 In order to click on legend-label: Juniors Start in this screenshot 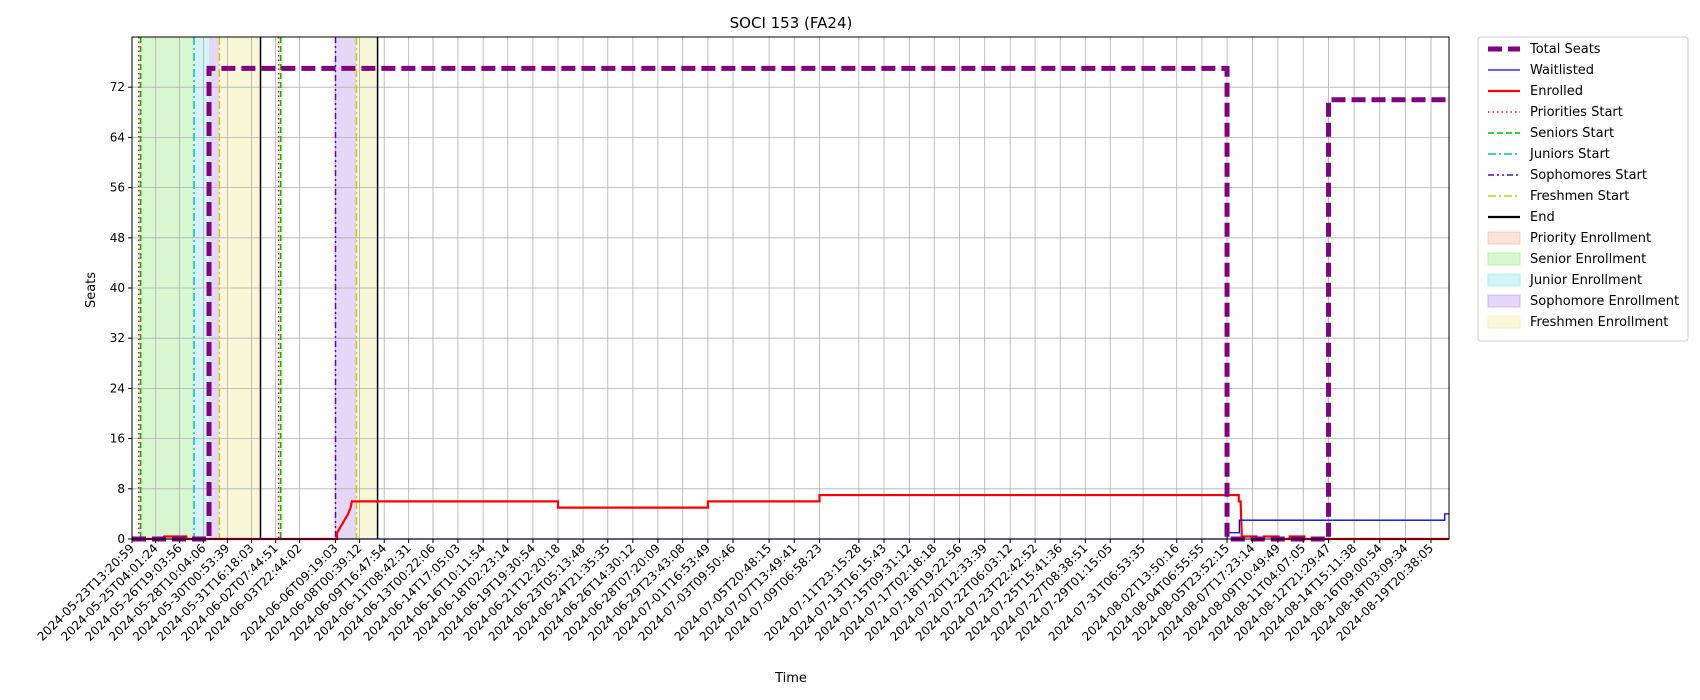, I will do `click(1569, 154)`.